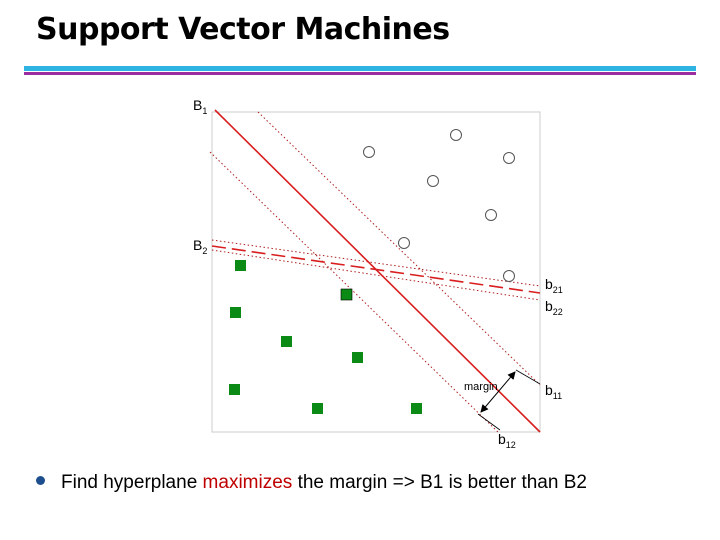 The width and height of the screenshot is (720, 540). What do you see at coordinates (376, 263) in the screenshot?
I see `b21-margin-line` at bounding box center [376, 263].